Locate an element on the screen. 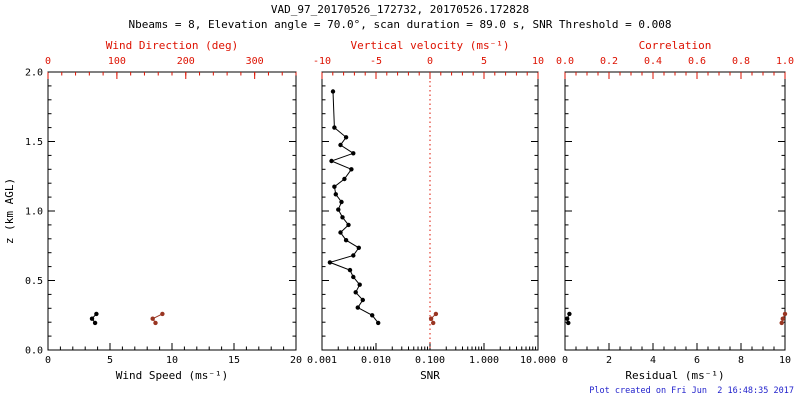 The image size is (800, 400). y-axis-tick-label: 1.5 is located at coordinates (34, 142).